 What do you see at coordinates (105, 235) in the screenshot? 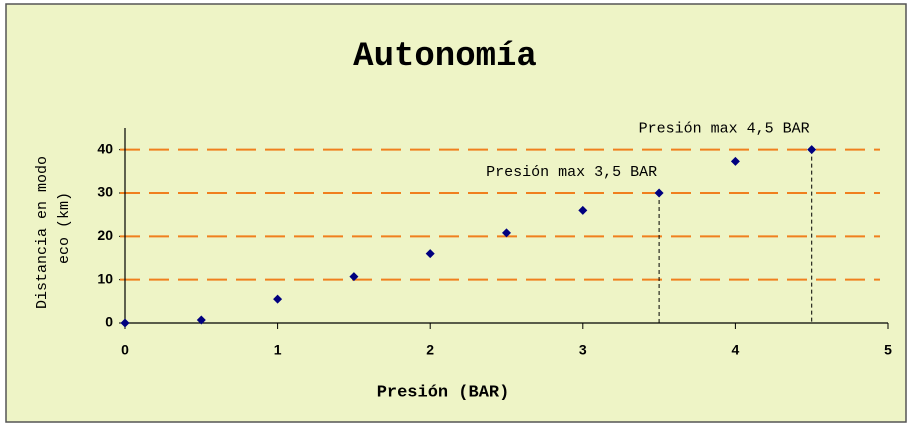
I see `y-tick-label: 20` at bounding box center [105, 235].